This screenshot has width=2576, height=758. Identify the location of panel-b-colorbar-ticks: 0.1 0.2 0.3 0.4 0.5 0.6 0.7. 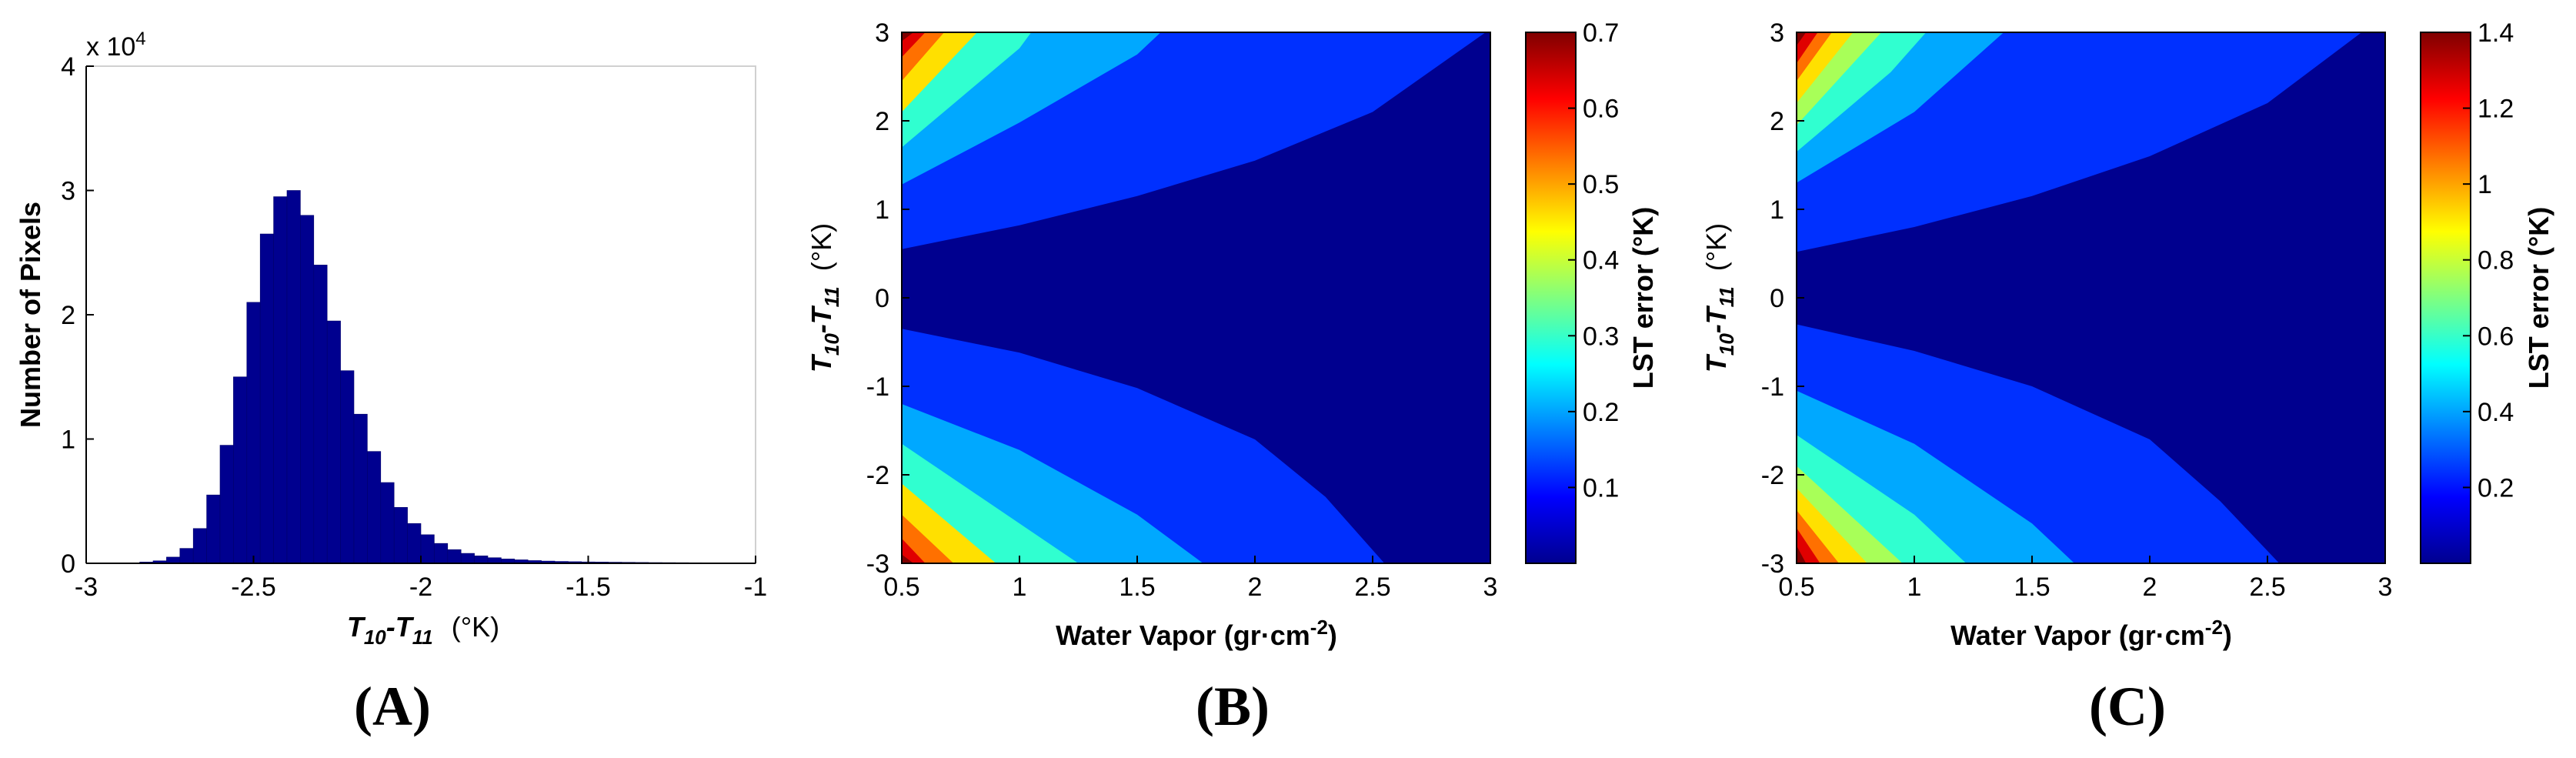
(1593, 260).